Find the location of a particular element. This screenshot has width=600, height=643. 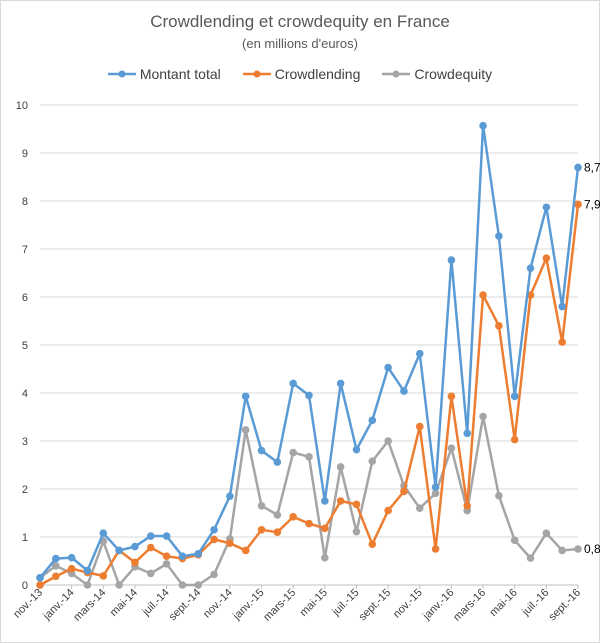

legend-item-crowdequity: Crowdequity is located at coordinates (437, 74).